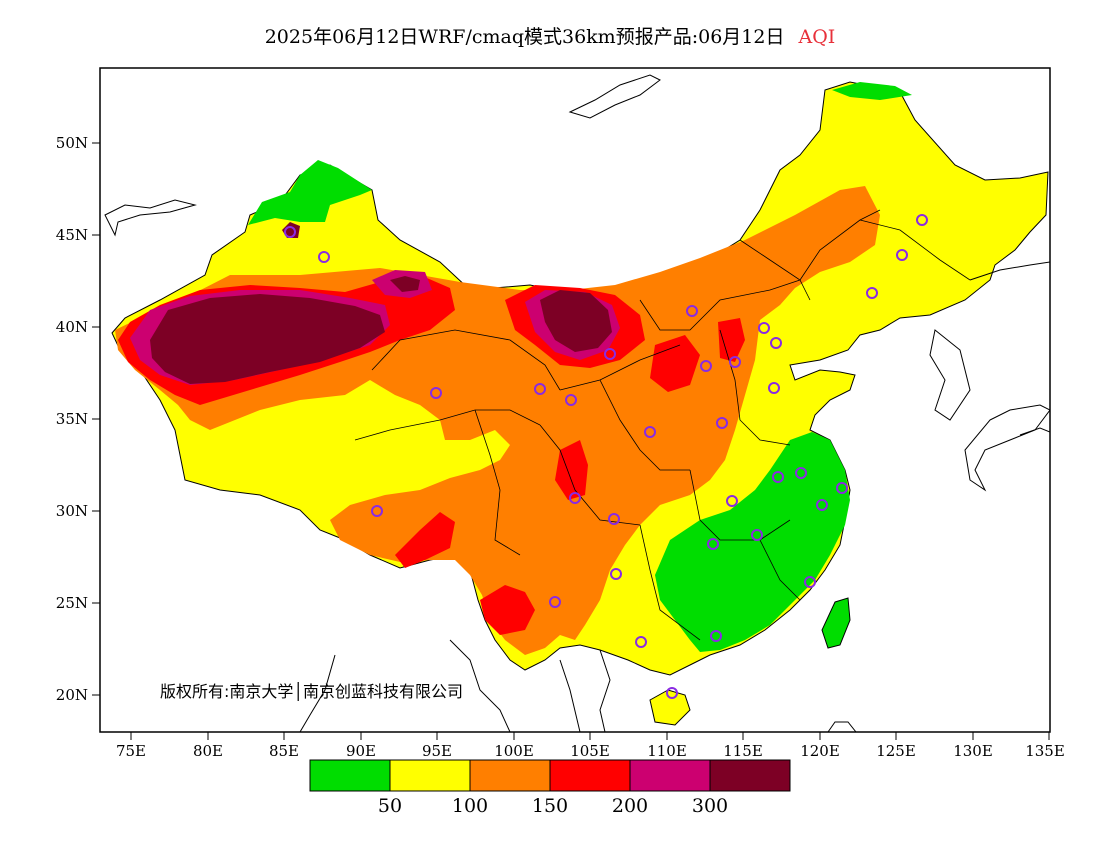 The width and height of the screenshot is (1100, 850). What do you see at coordinates (72, 419) in the screenshot?
I see `lat-label-35n: 35N` at bounding box center [72, 419].